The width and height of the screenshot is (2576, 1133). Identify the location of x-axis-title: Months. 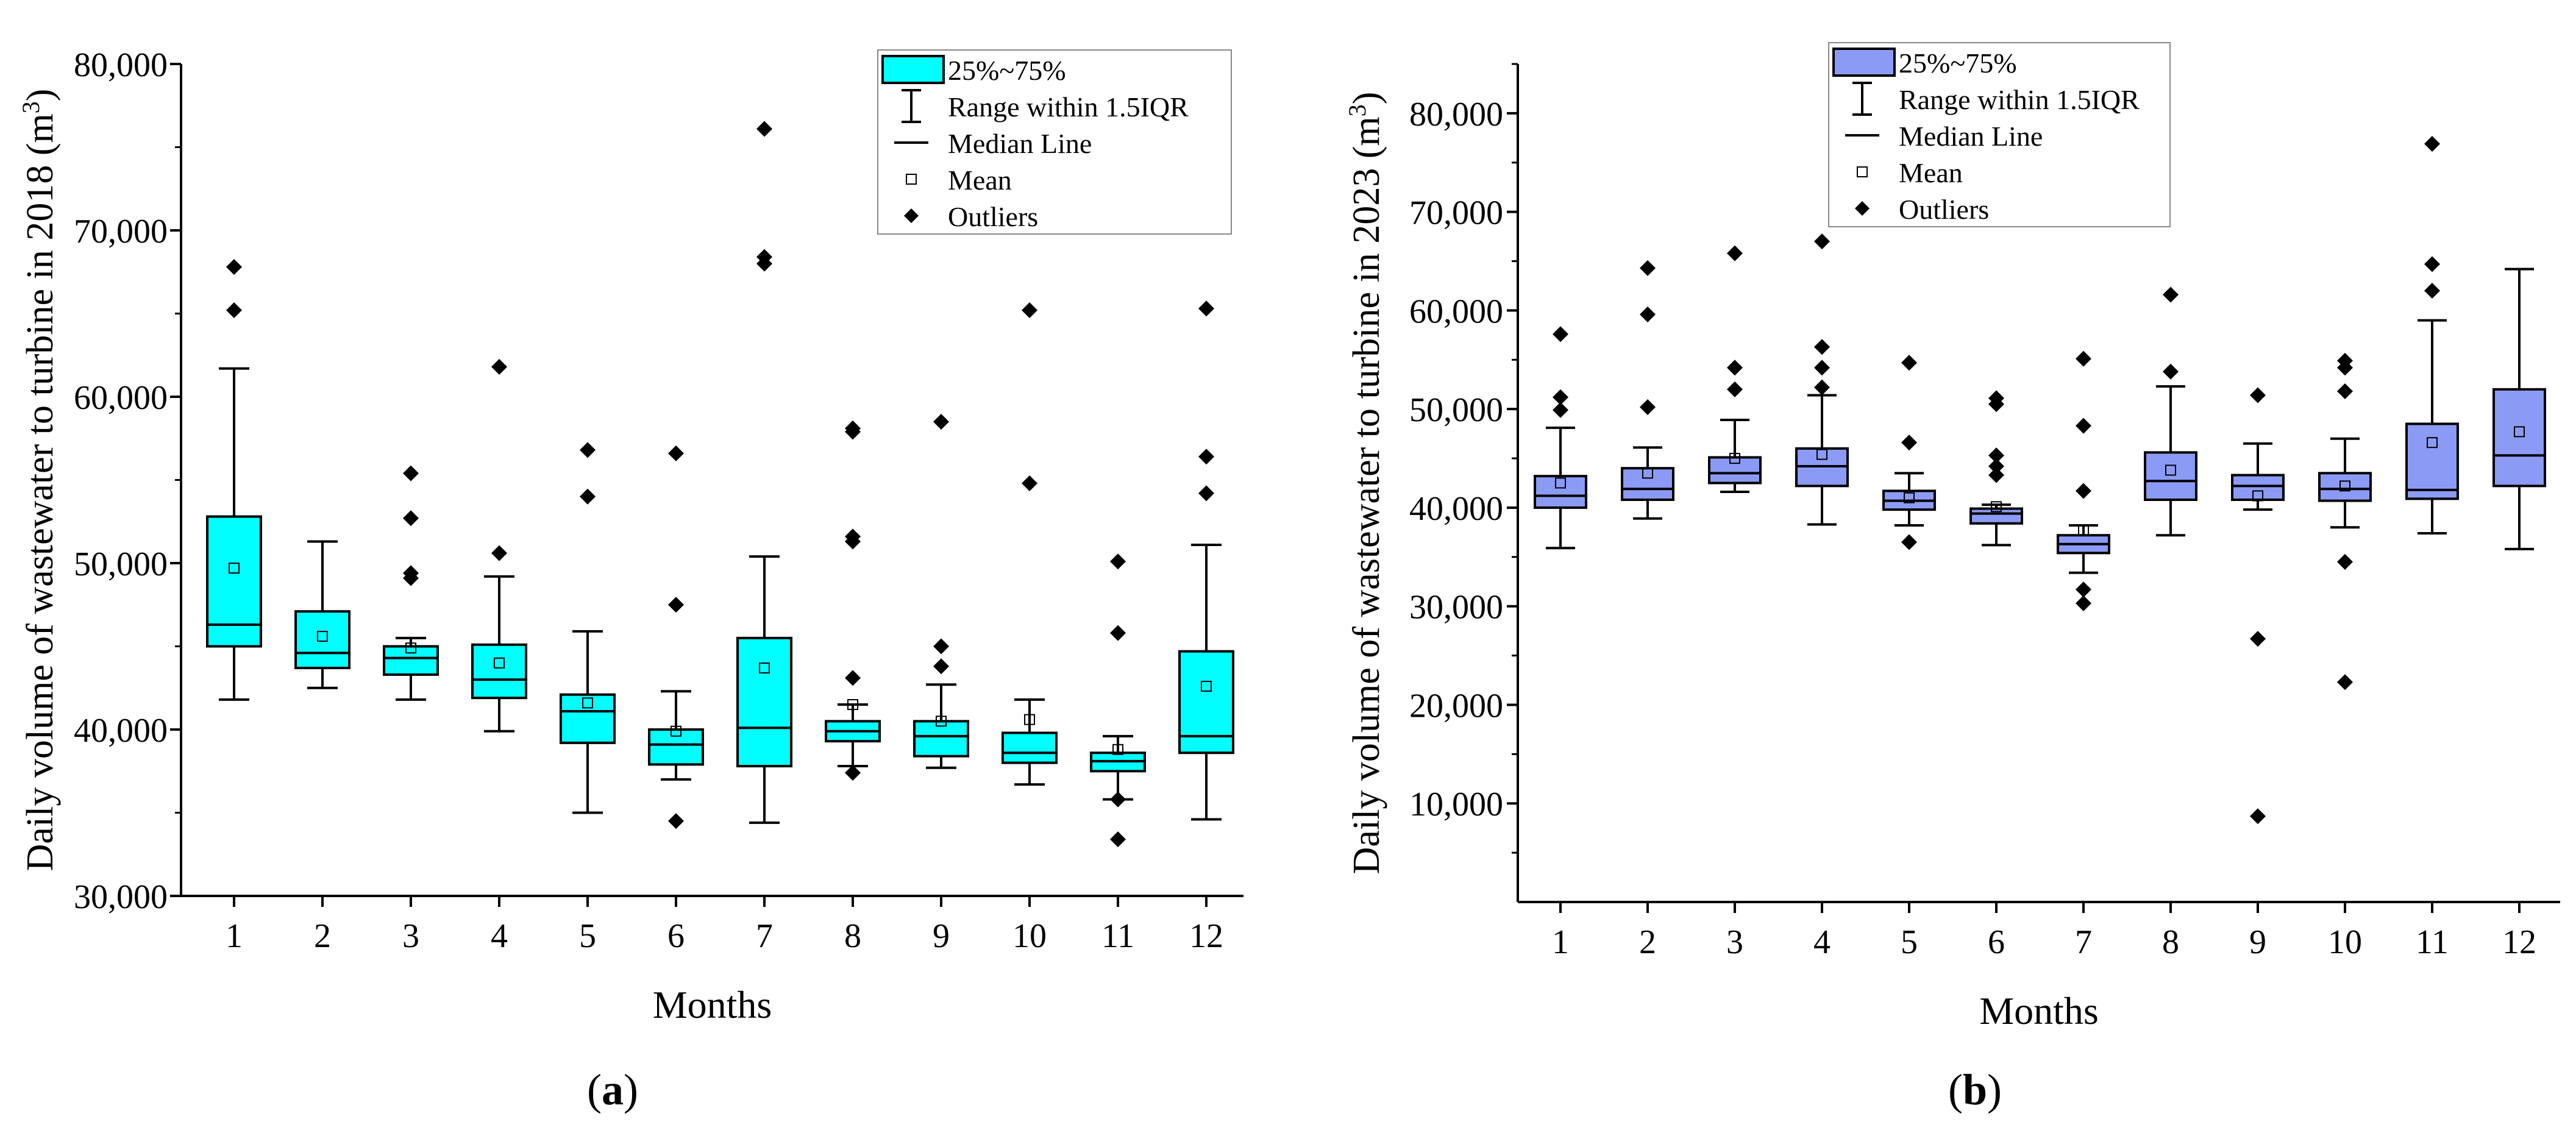
(712, 1004).